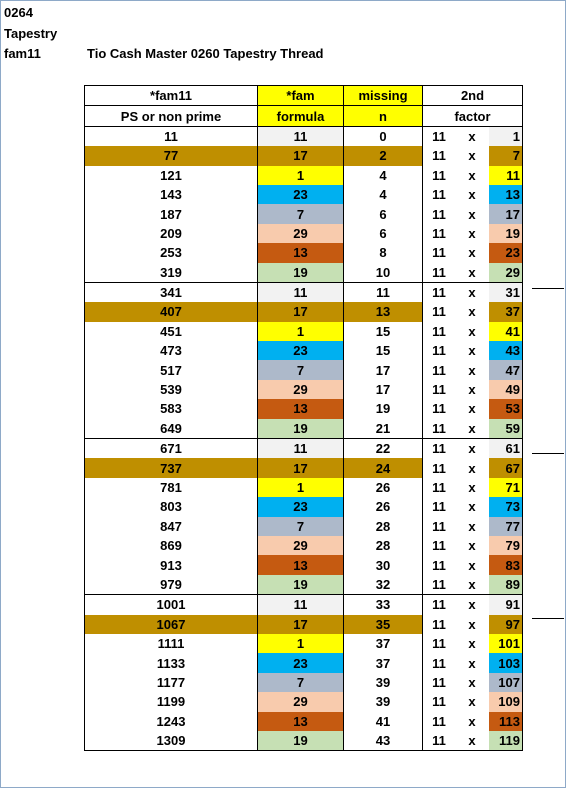 This screenshot has height=788, width=566. What do you see at coordinates (171, 701) in the screenshot?
I see `ps-value-cell: 1199` at bounding box center [171, 701].